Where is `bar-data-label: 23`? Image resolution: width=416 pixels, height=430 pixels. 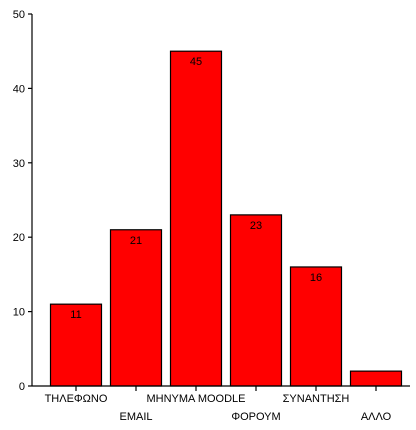
bar-data-label: 23 is located at coordinates (256, 226).